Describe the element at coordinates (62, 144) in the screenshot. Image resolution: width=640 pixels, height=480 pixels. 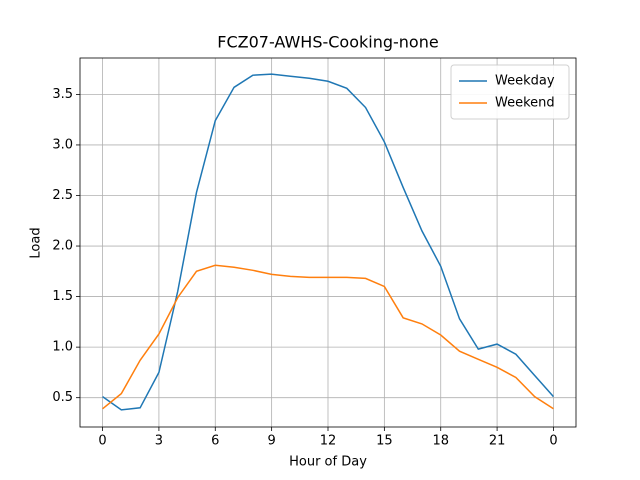
I see `y-tick-label: 3.0` at that location.